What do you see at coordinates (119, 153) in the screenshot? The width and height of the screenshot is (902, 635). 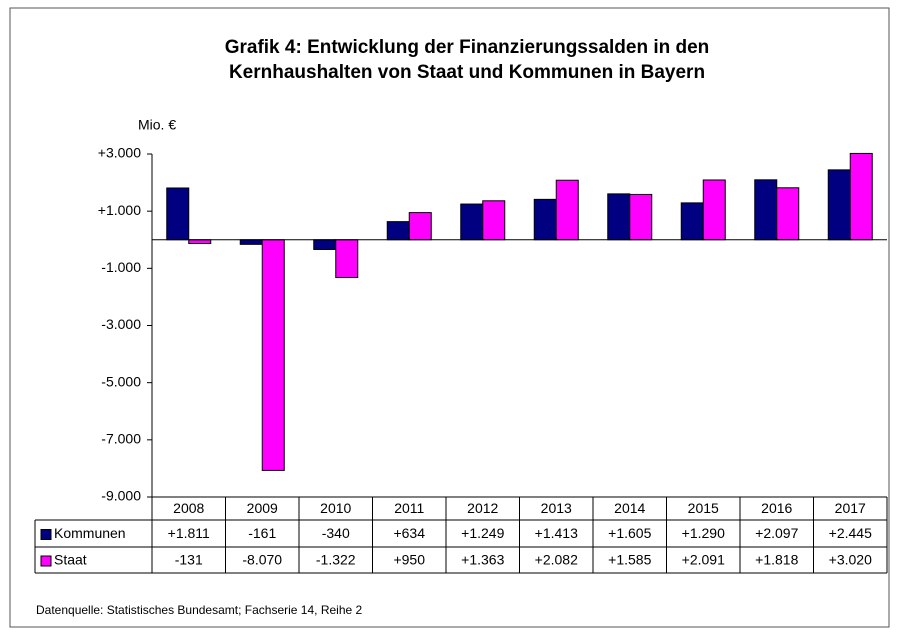 I see `y-tick-label: +3.000` at bounding box center [119, 153].